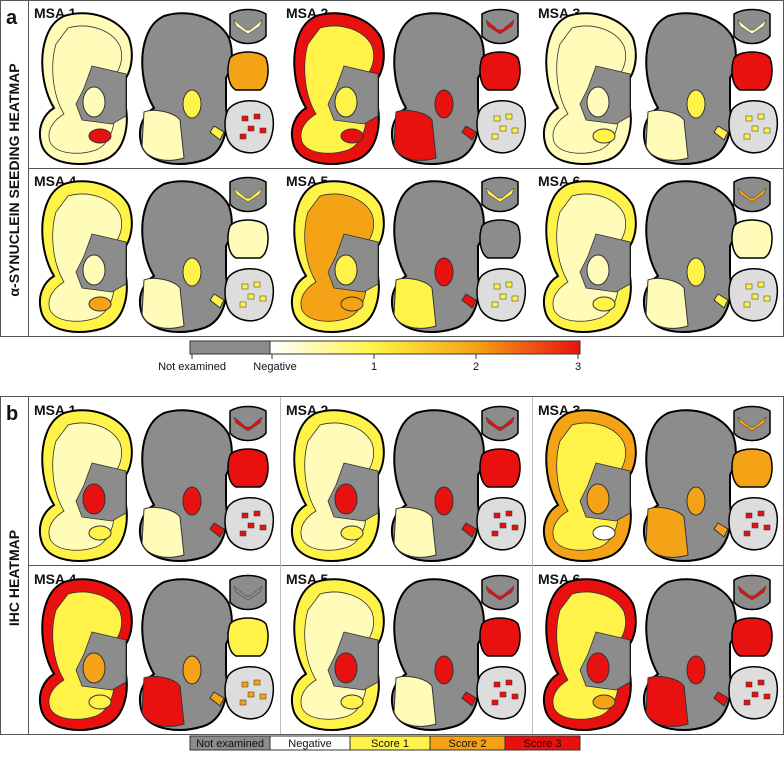 The height and width of the screenshot is (761, 784). What do you see at coordinates (154, 651) in the screenshot?
I see `case-cell: MSA 4` at bounding box center [154, 651].